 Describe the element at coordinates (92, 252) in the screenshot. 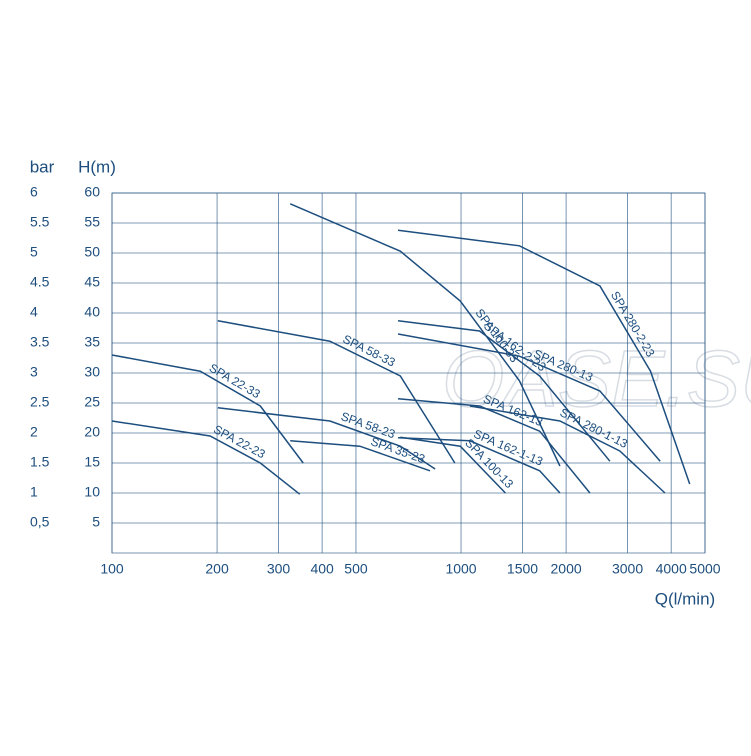

I see `y-tick-label: 50` at that location.